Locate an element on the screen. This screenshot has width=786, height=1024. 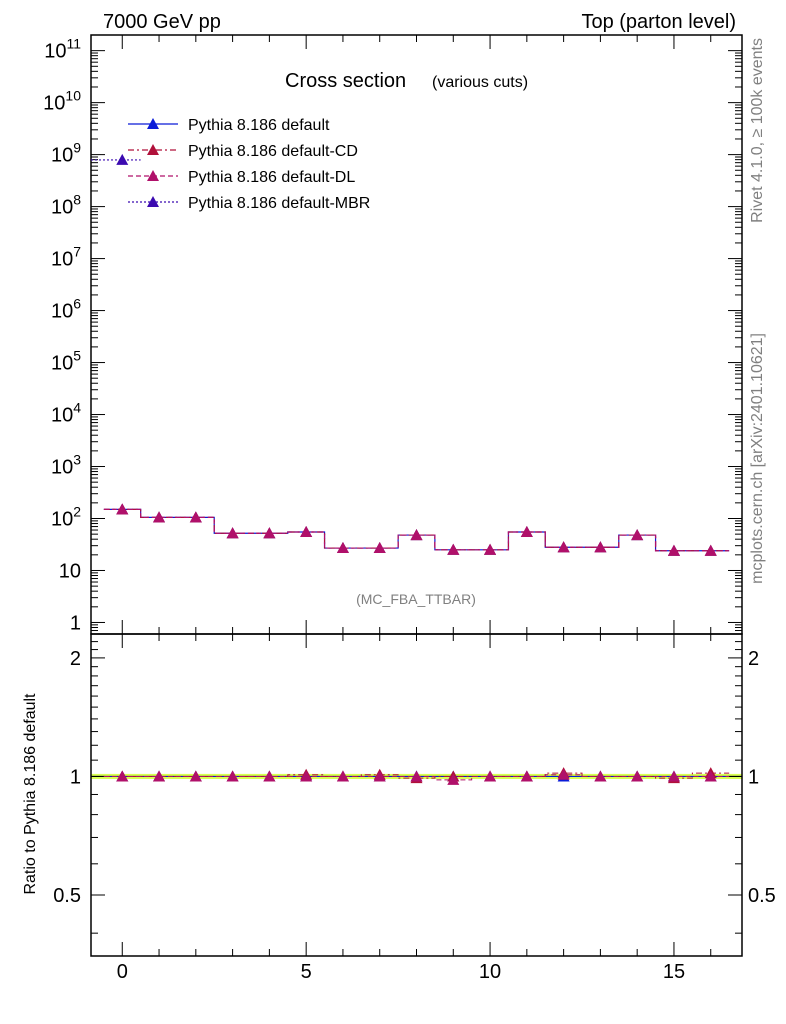
x-tick-label: 5 is located at coordinates (306, 972).